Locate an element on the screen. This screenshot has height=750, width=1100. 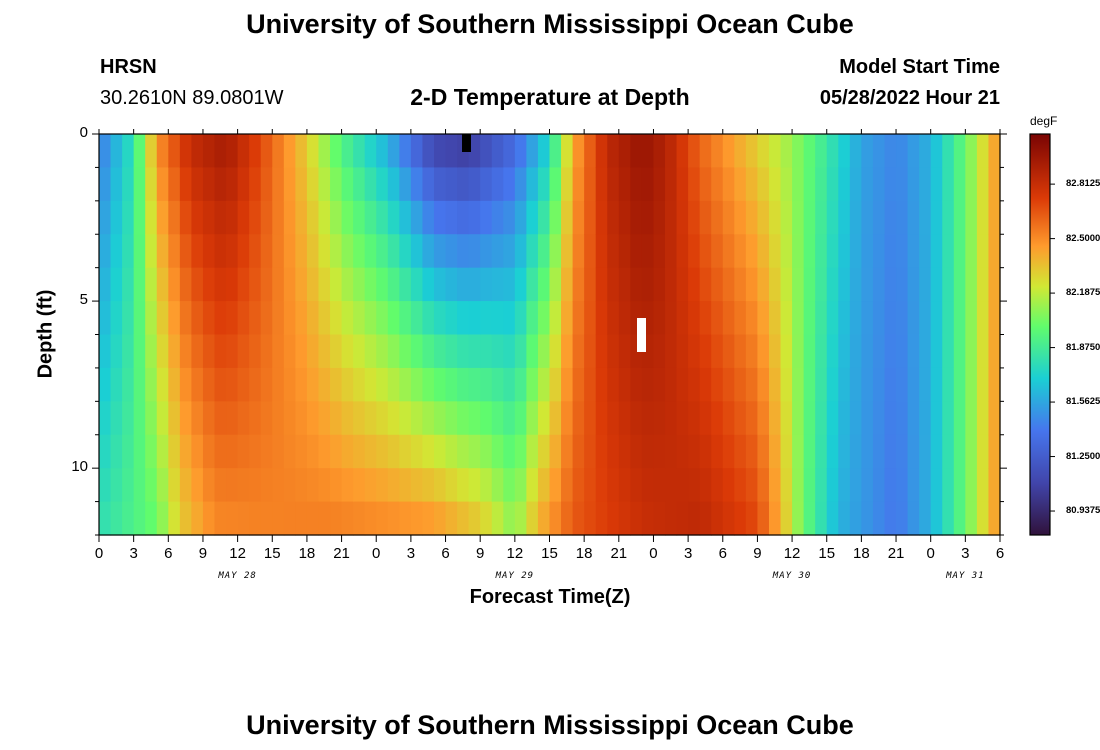
x-tick-label: 6 is located at coordinates (168, 553).